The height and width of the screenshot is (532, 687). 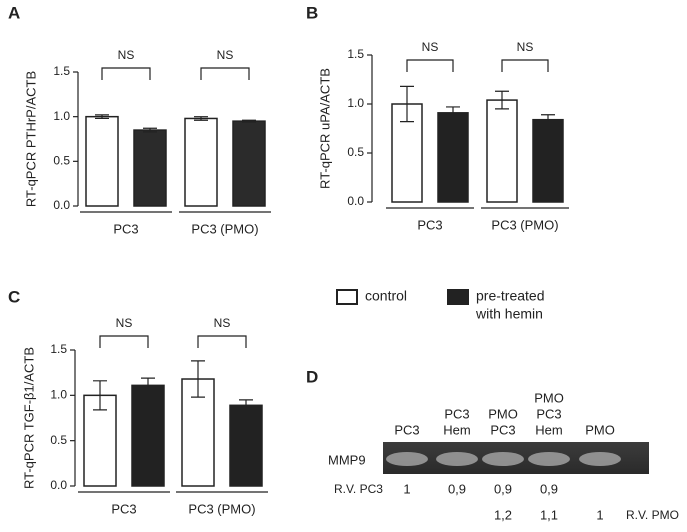 What do you see at coordinates (347, 459) in the screenshot?
I see `row-label: MMP9` at bounding box center [347, 459].